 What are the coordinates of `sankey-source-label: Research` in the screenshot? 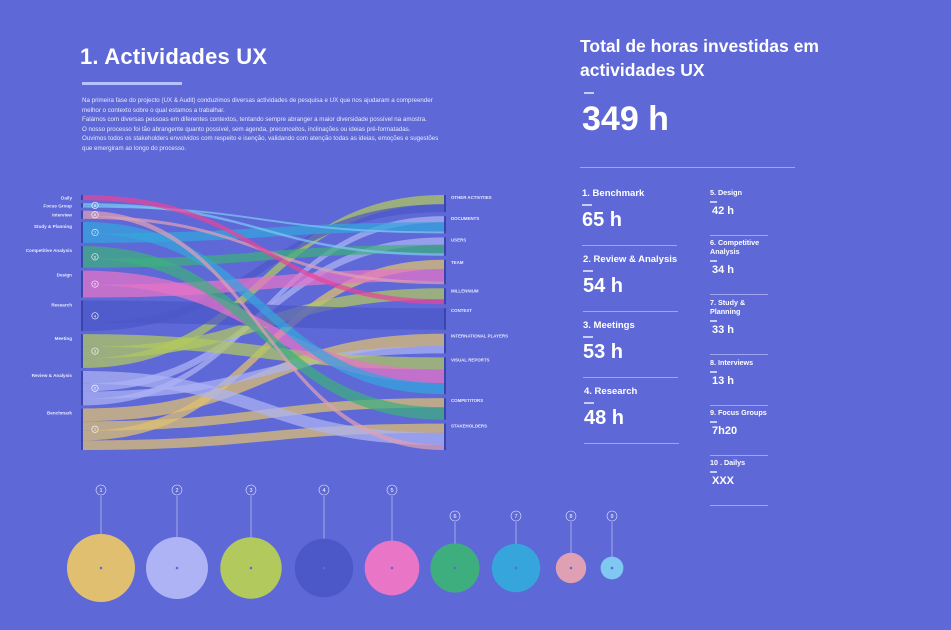 It's located at (61, 304).